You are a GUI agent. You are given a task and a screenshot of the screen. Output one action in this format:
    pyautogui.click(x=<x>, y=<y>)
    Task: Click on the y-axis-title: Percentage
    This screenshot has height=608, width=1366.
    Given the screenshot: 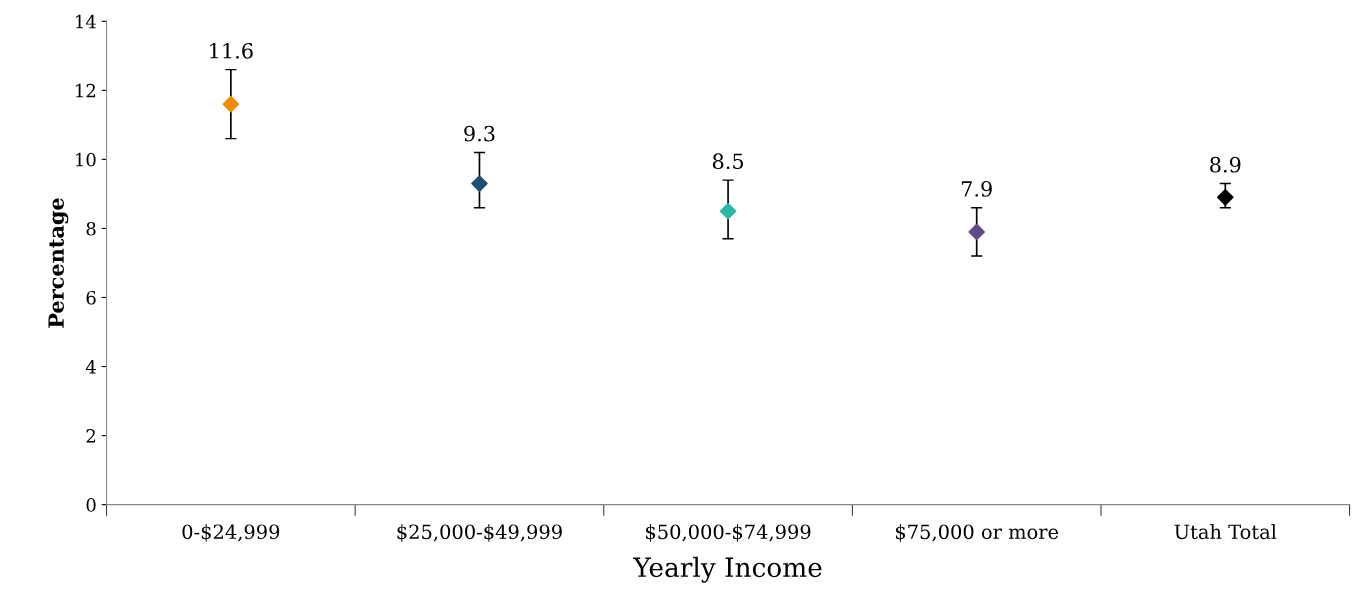 What is the action you would take?
    pyautogui.click(x=58, y=263)
    